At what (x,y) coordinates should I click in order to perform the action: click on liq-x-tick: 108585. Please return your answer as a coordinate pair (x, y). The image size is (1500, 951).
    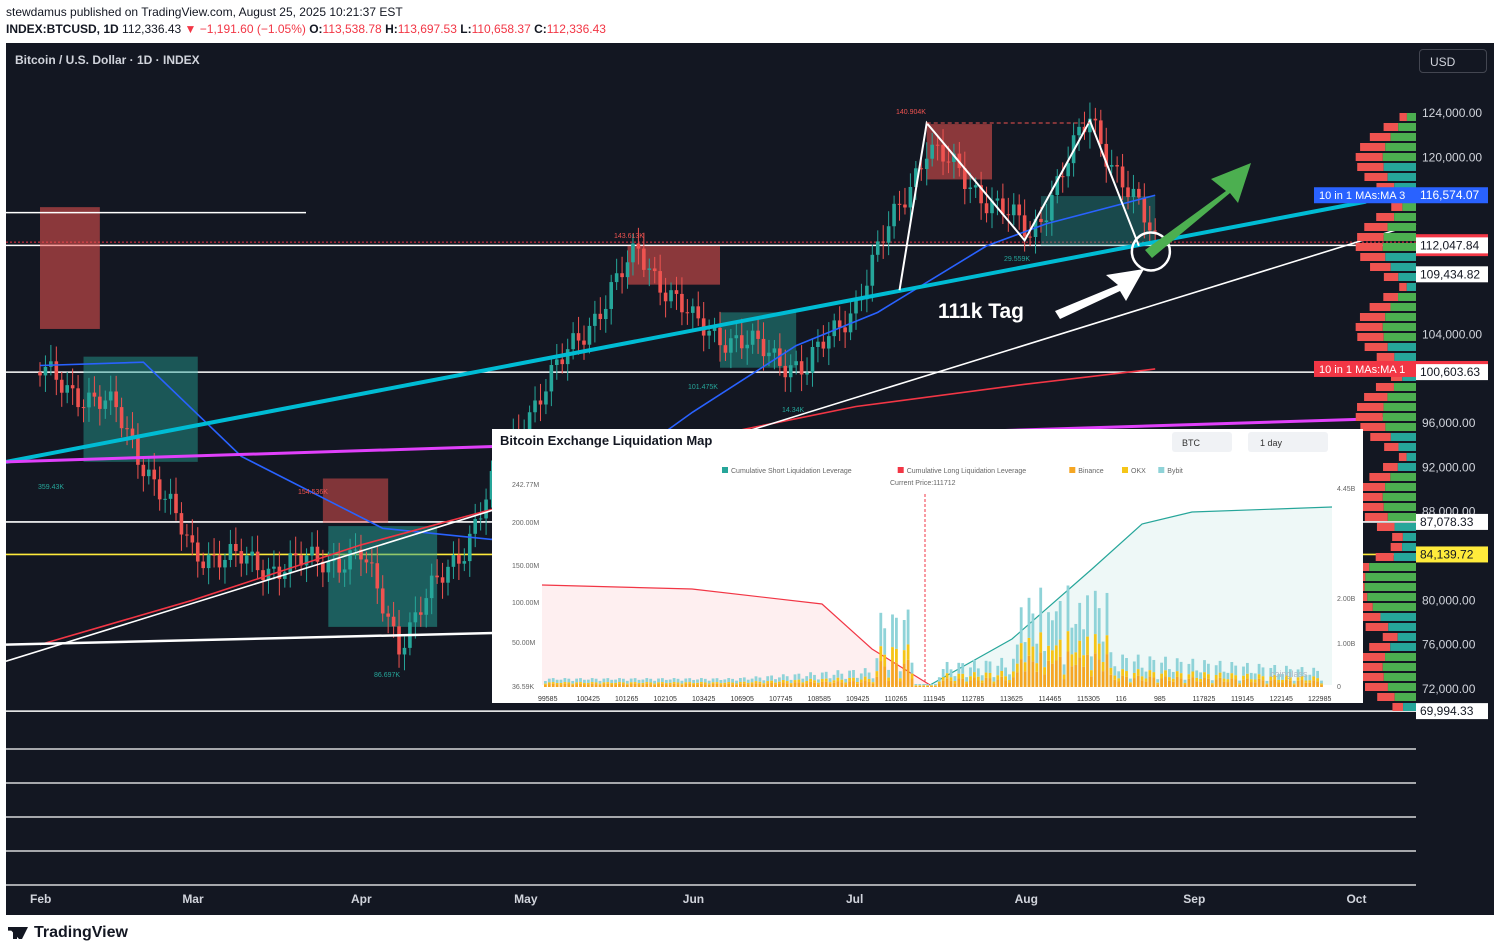
    Looking at the image, I should click on (819, 699).